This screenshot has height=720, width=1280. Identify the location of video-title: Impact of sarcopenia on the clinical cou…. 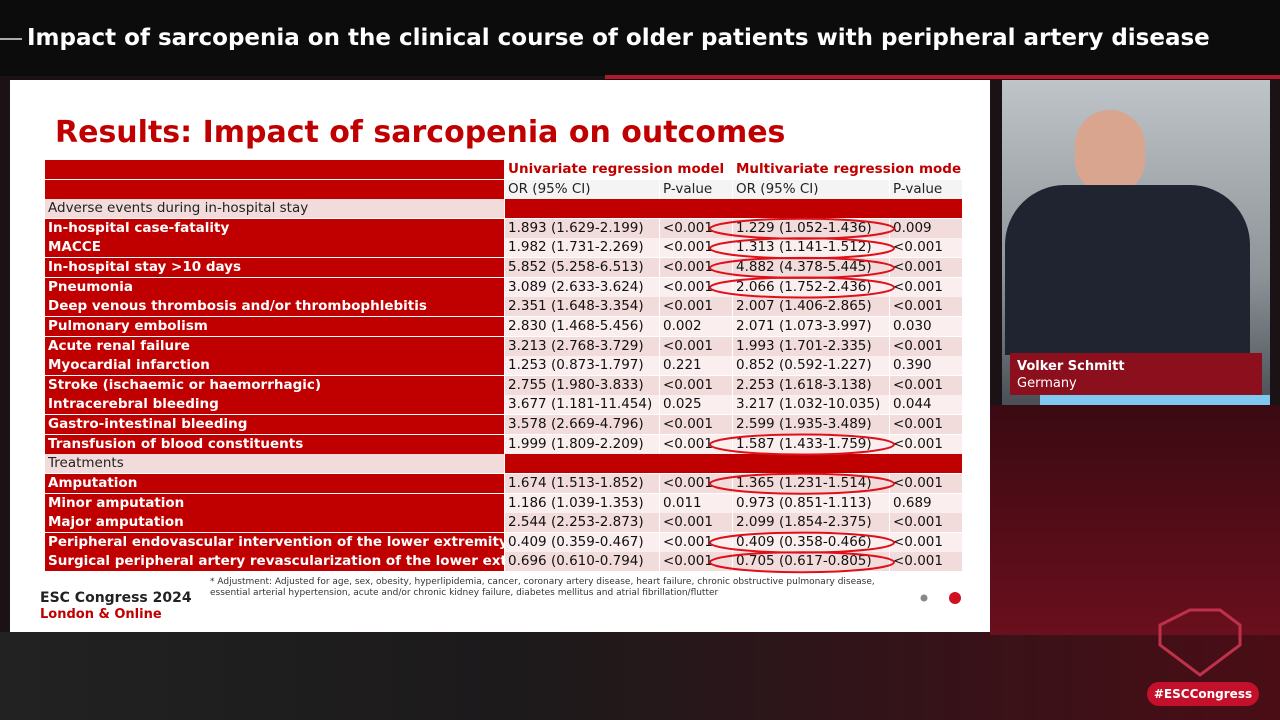
(618, 38).